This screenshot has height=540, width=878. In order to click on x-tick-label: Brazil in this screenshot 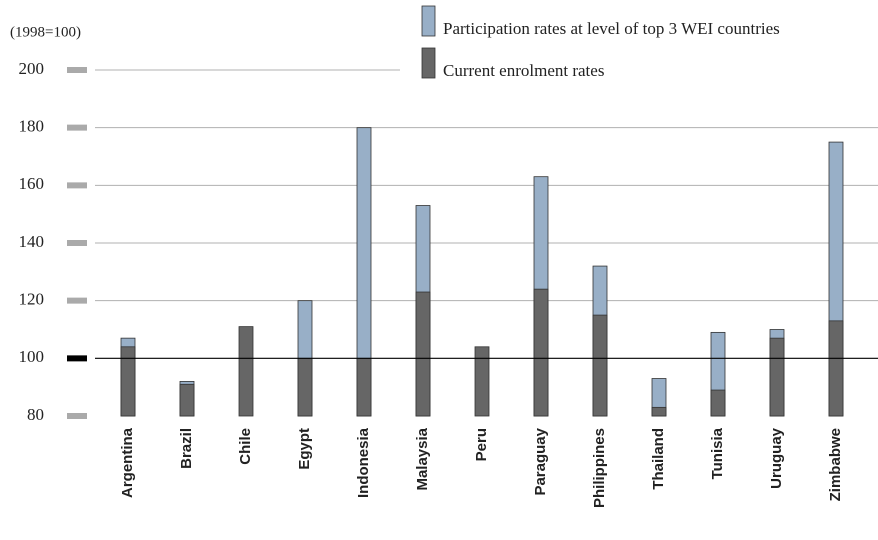, I will do `click(186, 448)`.